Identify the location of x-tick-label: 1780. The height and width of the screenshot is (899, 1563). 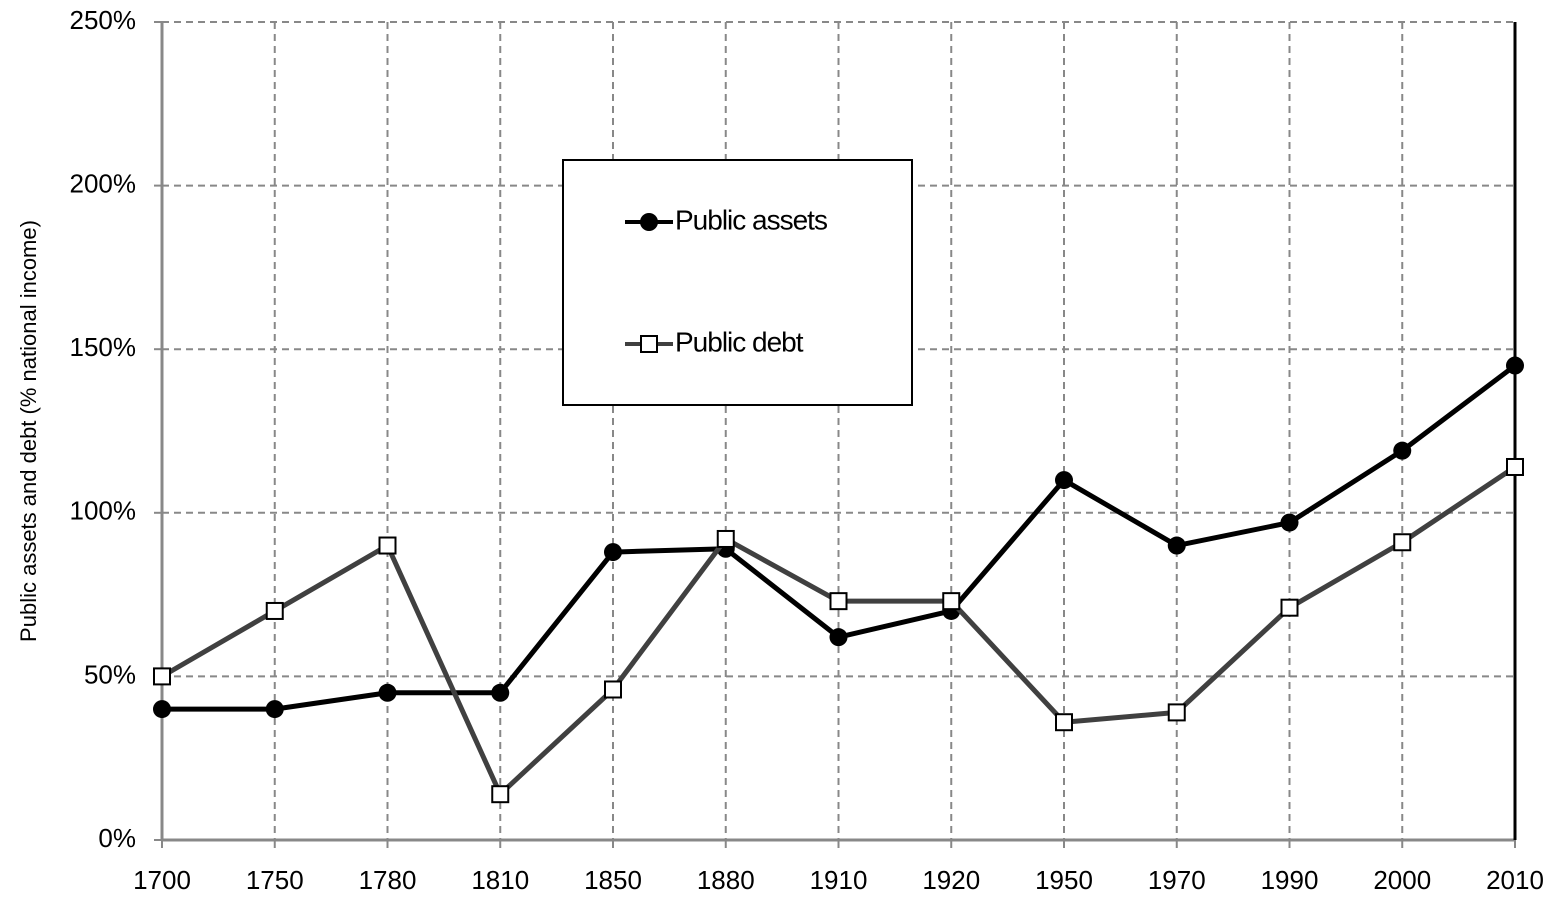
(388, 880).